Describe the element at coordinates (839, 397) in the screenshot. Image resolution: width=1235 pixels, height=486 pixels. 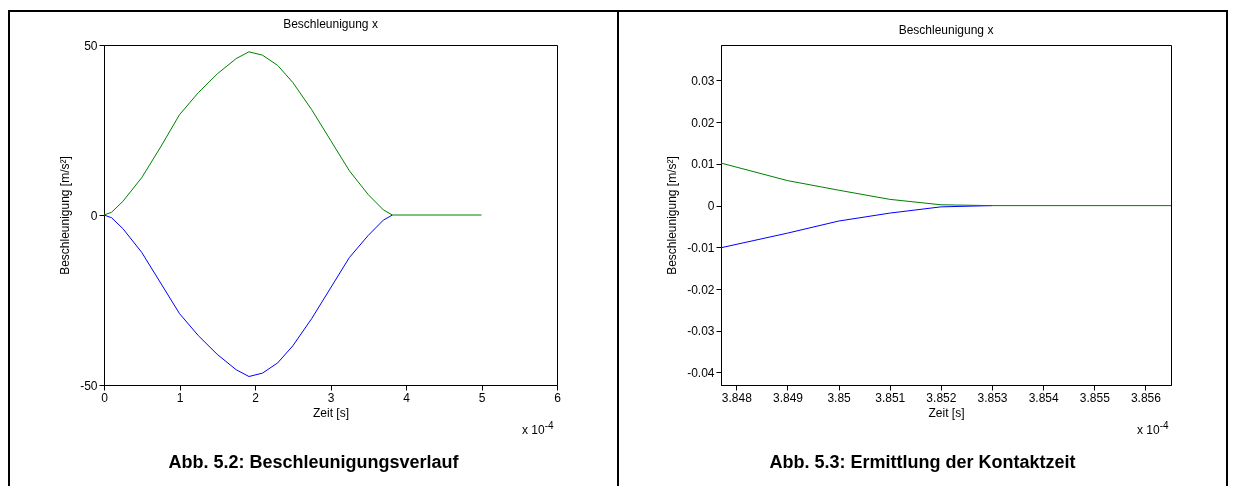
I see `x-tick-label: 3.85` at that location.